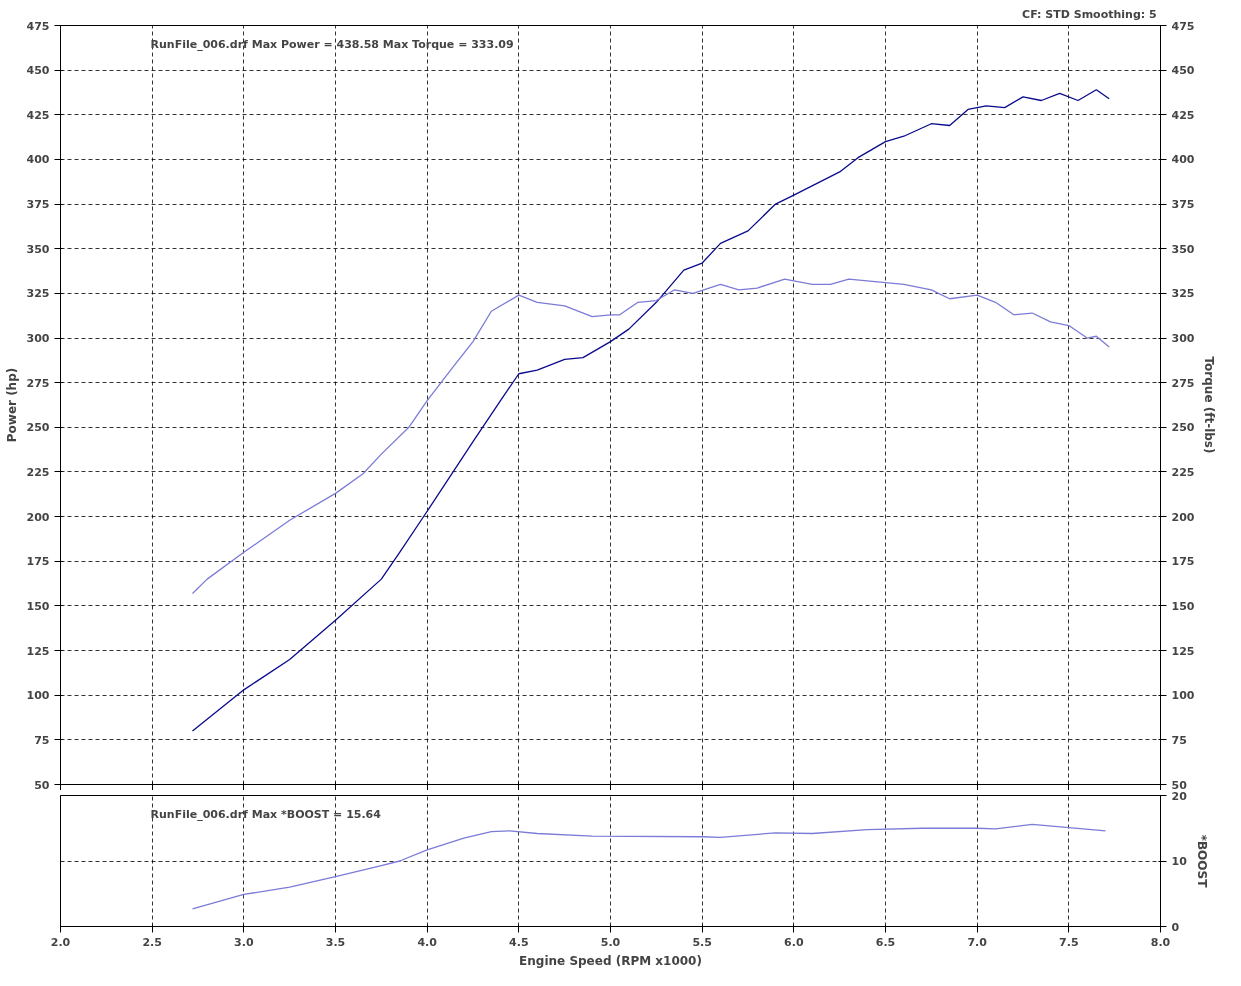 This screenshot has width=1241, height=986. Describe the element at coordinates (335, 942) in the screenshot. I see `x-tick-label: 3.5` at that location.